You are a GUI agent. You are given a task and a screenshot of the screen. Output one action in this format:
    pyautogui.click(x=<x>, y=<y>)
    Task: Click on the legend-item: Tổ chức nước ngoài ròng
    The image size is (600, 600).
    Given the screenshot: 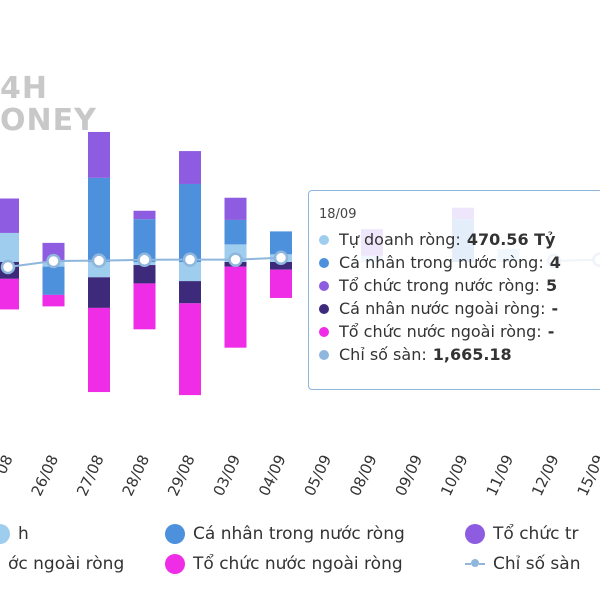 What is the action you would take?
    pyautogui.click(x=284, y=564)
    